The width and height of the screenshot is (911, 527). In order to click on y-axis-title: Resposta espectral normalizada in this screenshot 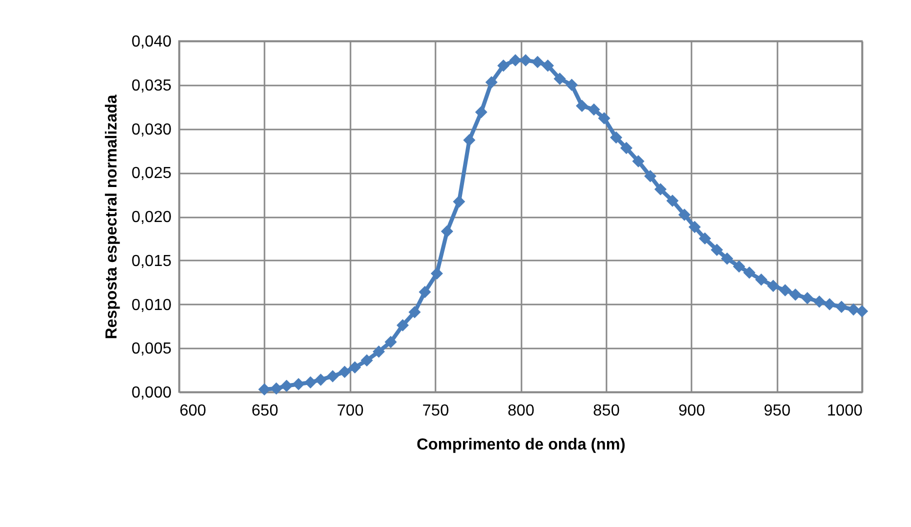, I will do `click(111, 217)`.